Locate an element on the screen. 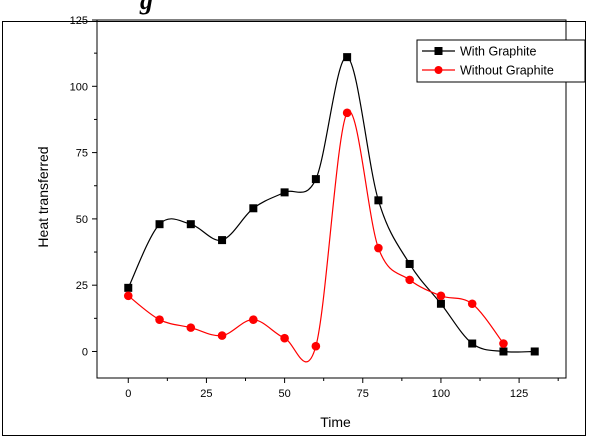 This screenshot has height=439, width=590. y-axis-title: Heat transferred is located at coordinates (43, 196).